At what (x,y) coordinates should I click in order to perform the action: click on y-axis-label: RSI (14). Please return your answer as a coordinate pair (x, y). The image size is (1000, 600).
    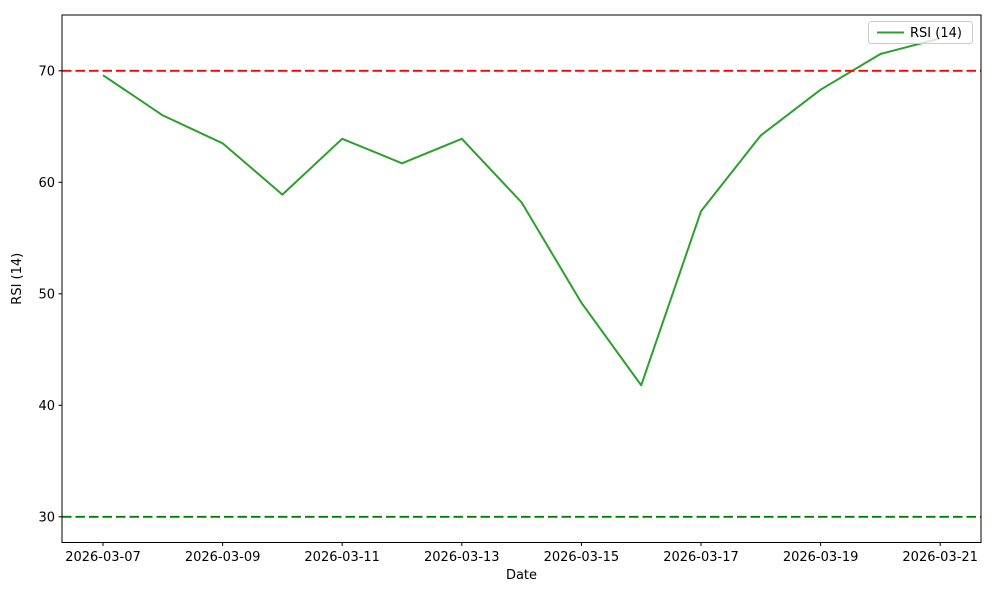
    Looking at the image, I should click on (17, 279).